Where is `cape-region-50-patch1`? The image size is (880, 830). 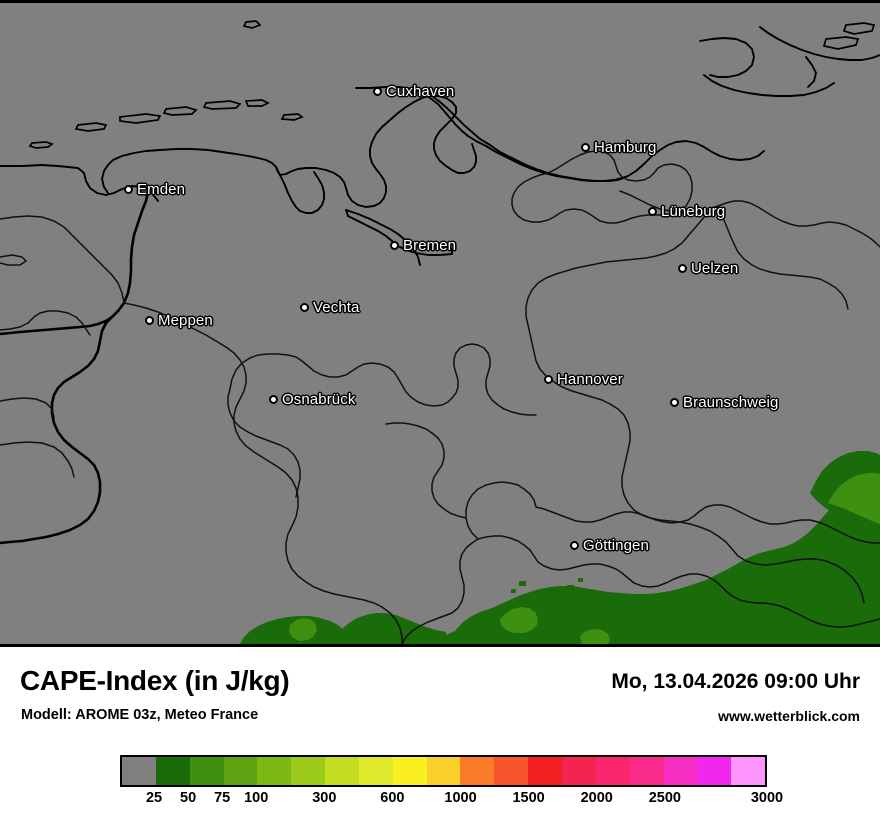 cape-region-50-patch1 is located at coordinates (519, 620).